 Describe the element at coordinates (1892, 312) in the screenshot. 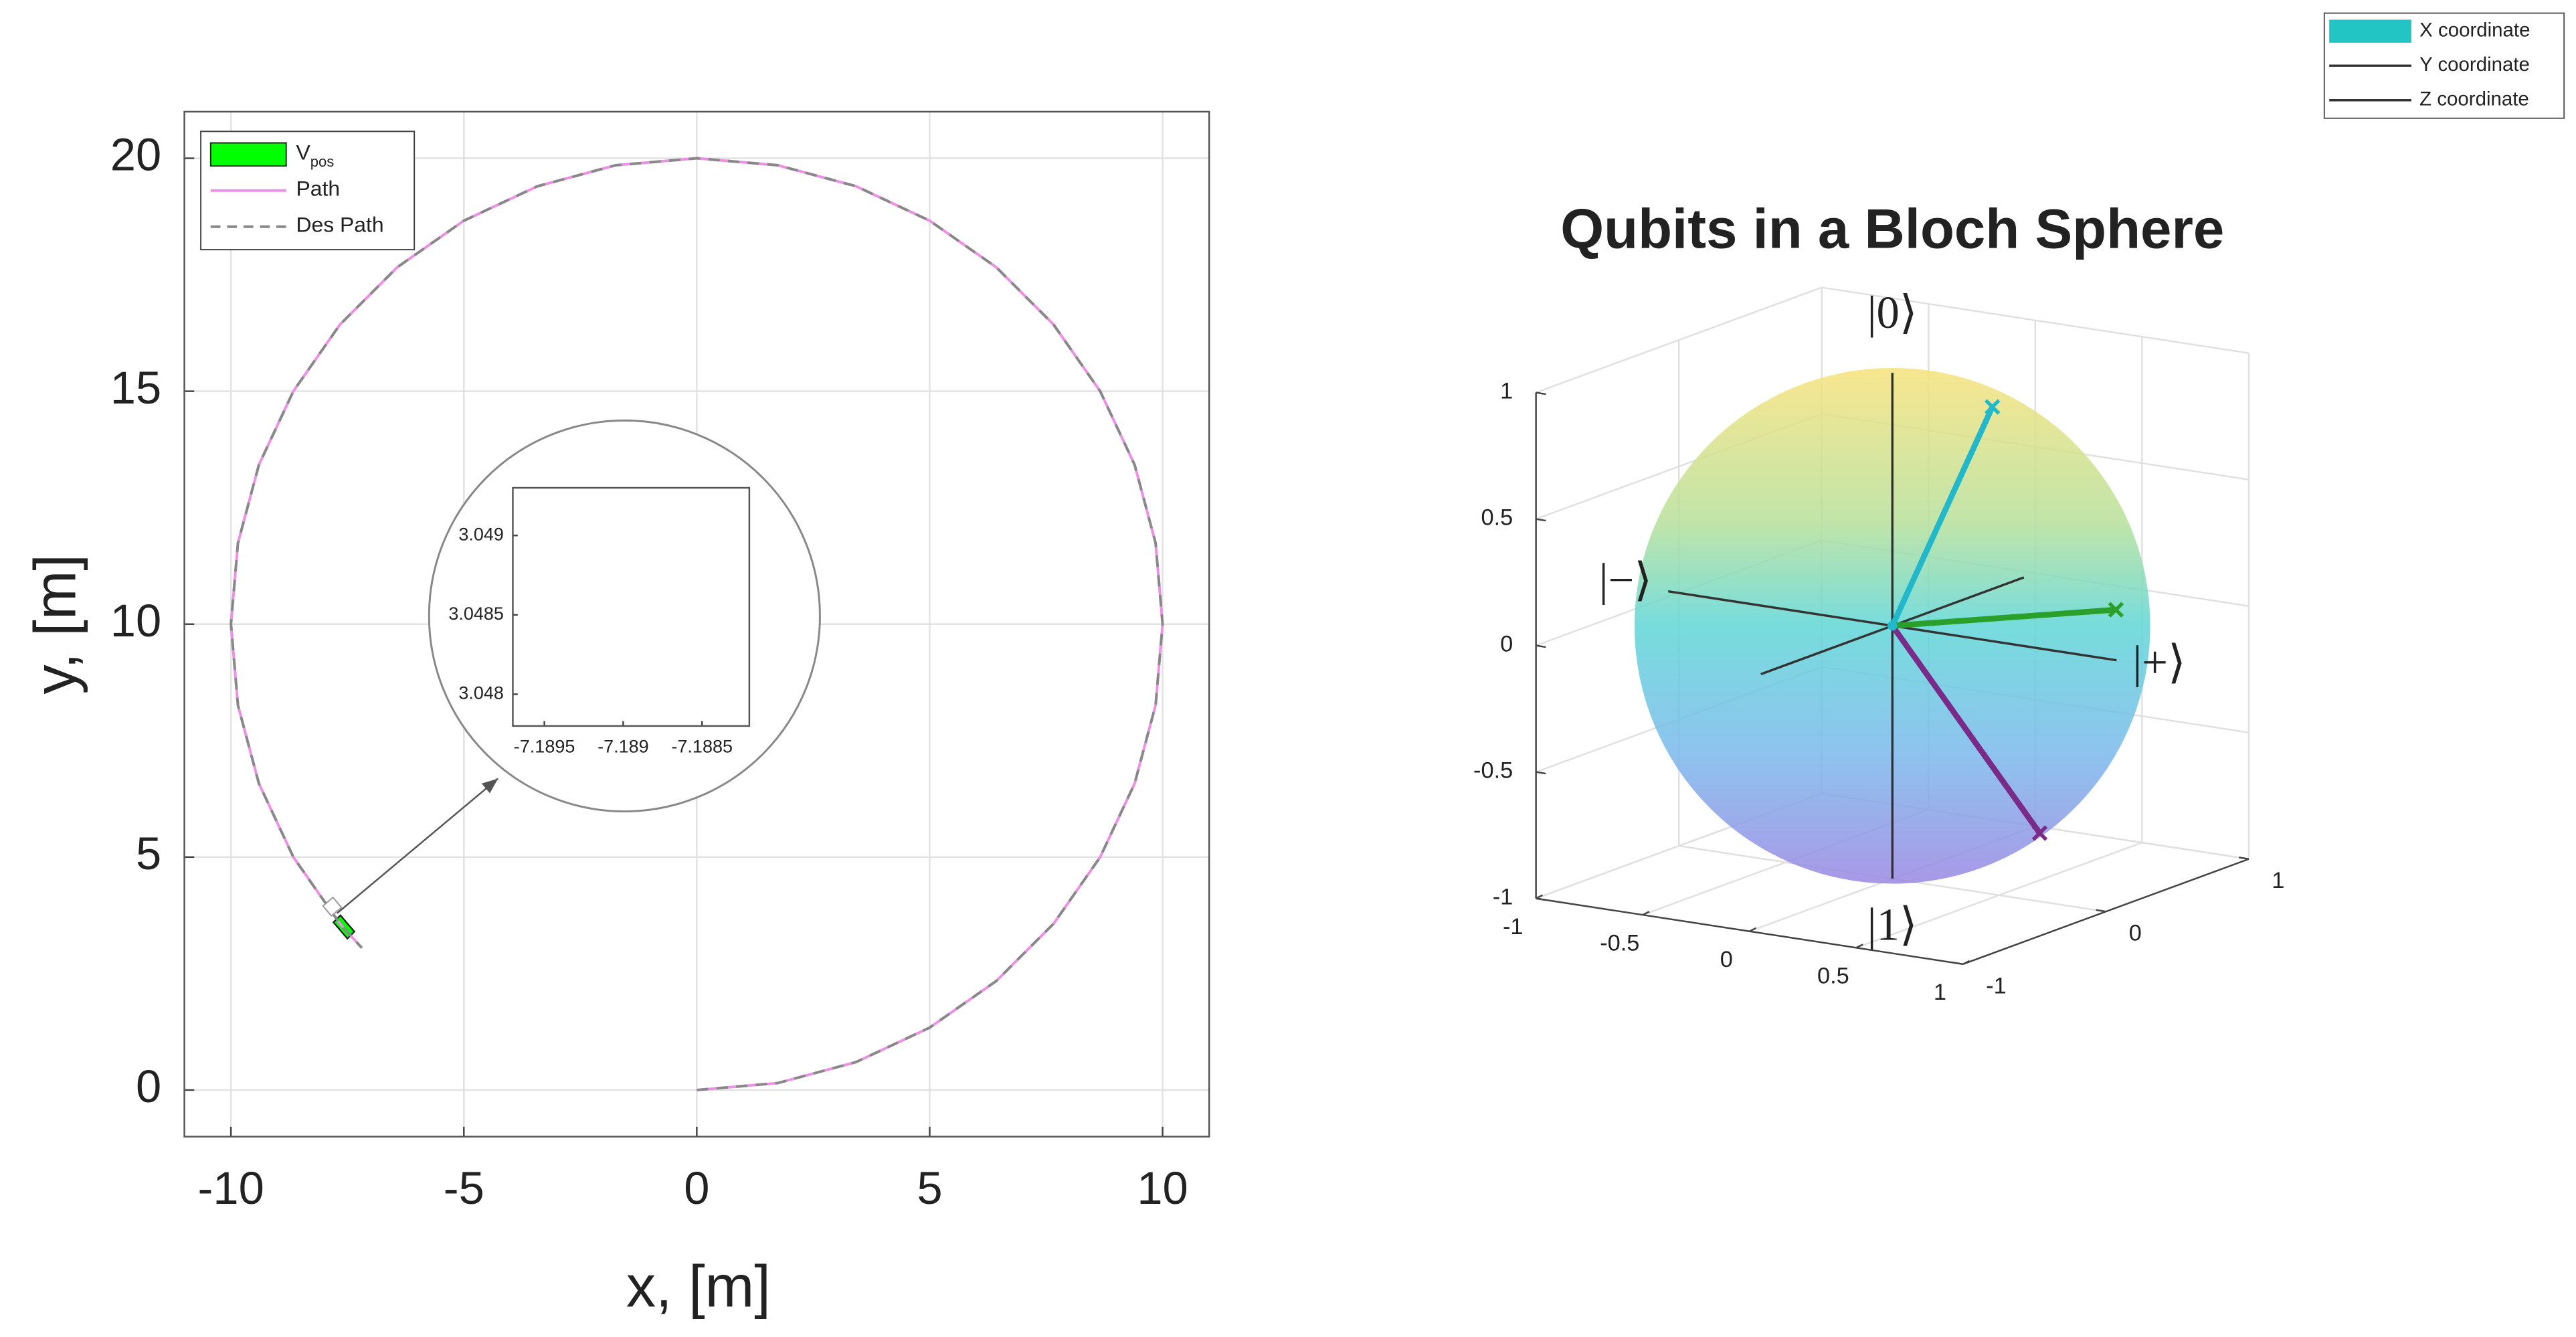

I see `ket-label: |0⟩` at that location.